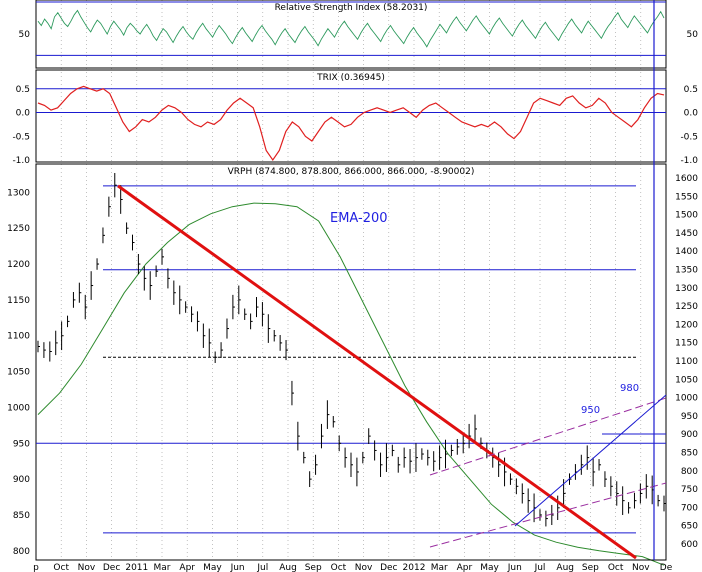  Describe the element at coordinates (686, 197) in the screenshot. I see `price-tick-right: 1550` at that location.